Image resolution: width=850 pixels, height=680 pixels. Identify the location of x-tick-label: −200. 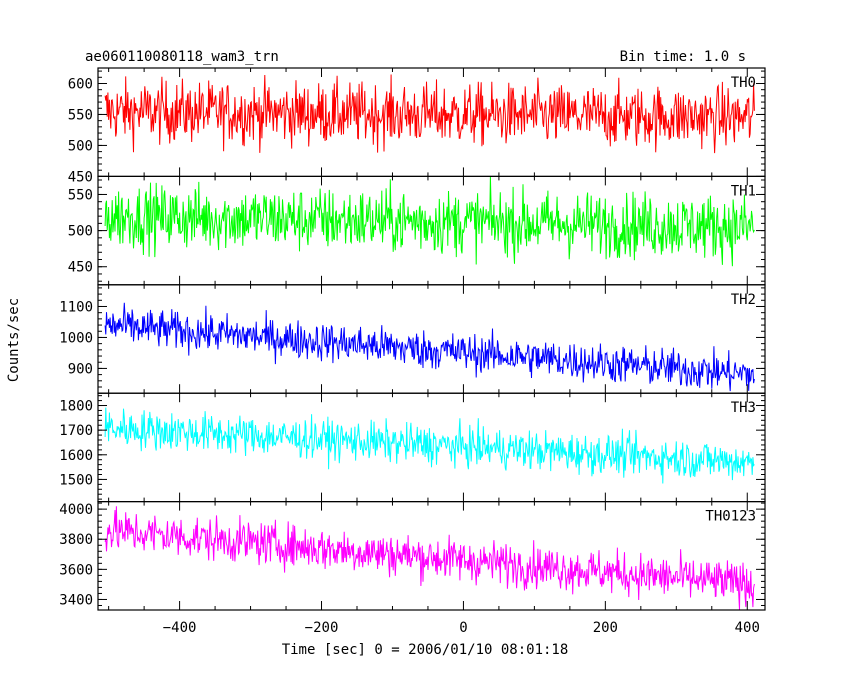
(322, 628).